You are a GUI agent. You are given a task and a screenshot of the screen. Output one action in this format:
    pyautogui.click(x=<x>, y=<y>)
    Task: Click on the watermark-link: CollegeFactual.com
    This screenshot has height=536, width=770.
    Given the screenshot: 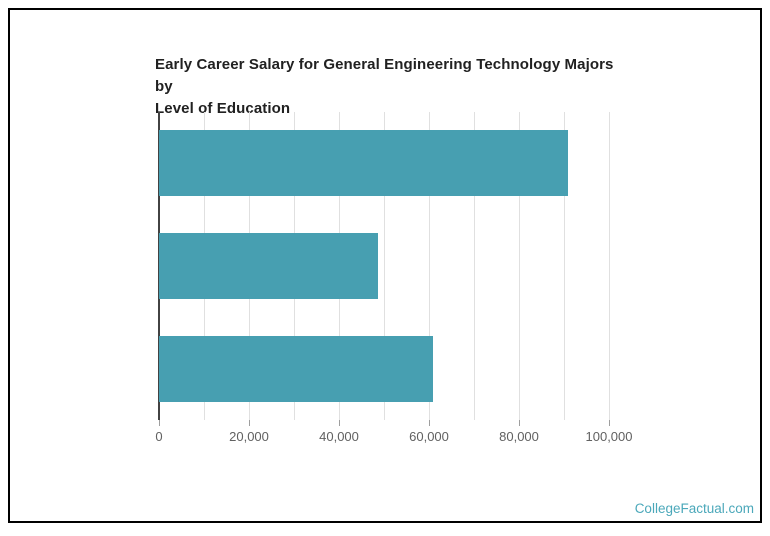 What is the action you would take?
    pyautogui.click(x=694, y=508)
    